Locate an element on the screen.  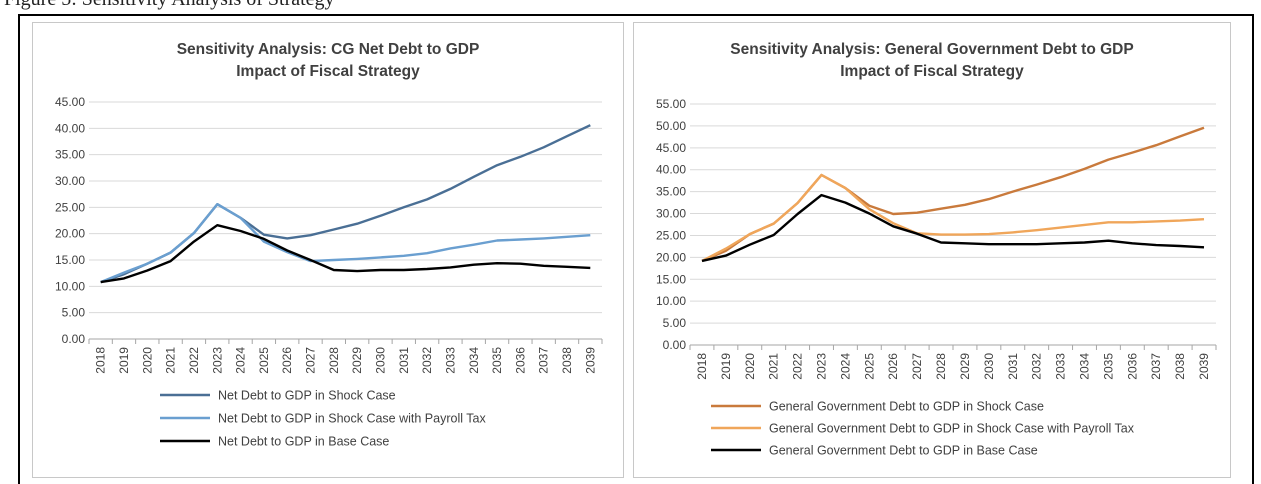
y-tick-label: 55.00 is located at coordinates (671, 104).